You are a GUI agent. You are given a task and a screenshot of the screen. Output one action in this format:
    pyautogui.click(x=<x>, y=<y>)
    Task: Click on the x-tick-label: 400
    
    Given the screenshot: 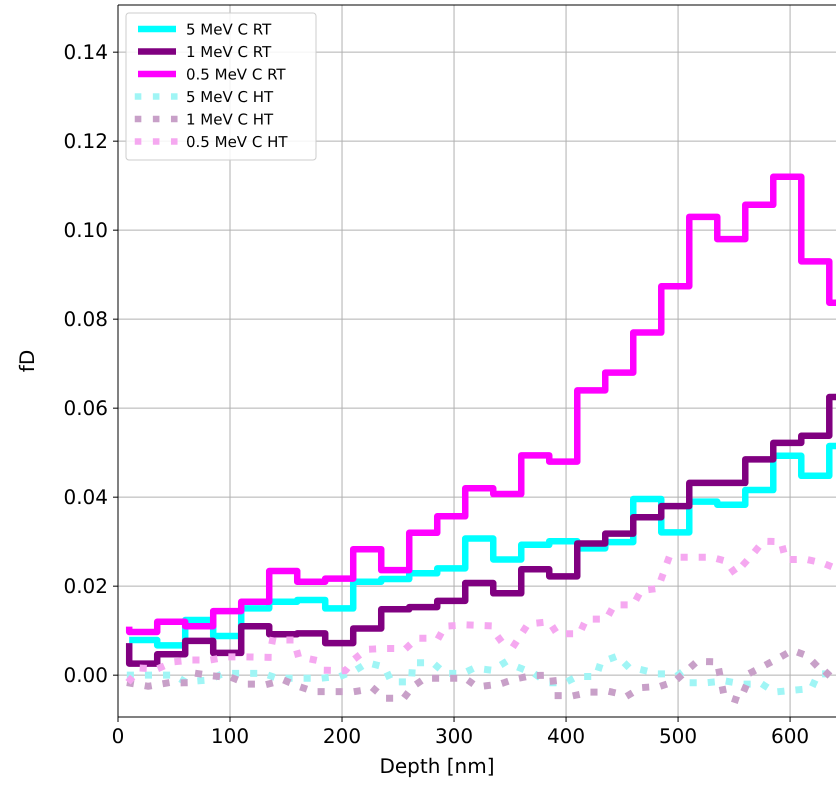 What is the action you would take?
    pyautogui.click(x=566, y=736)
    